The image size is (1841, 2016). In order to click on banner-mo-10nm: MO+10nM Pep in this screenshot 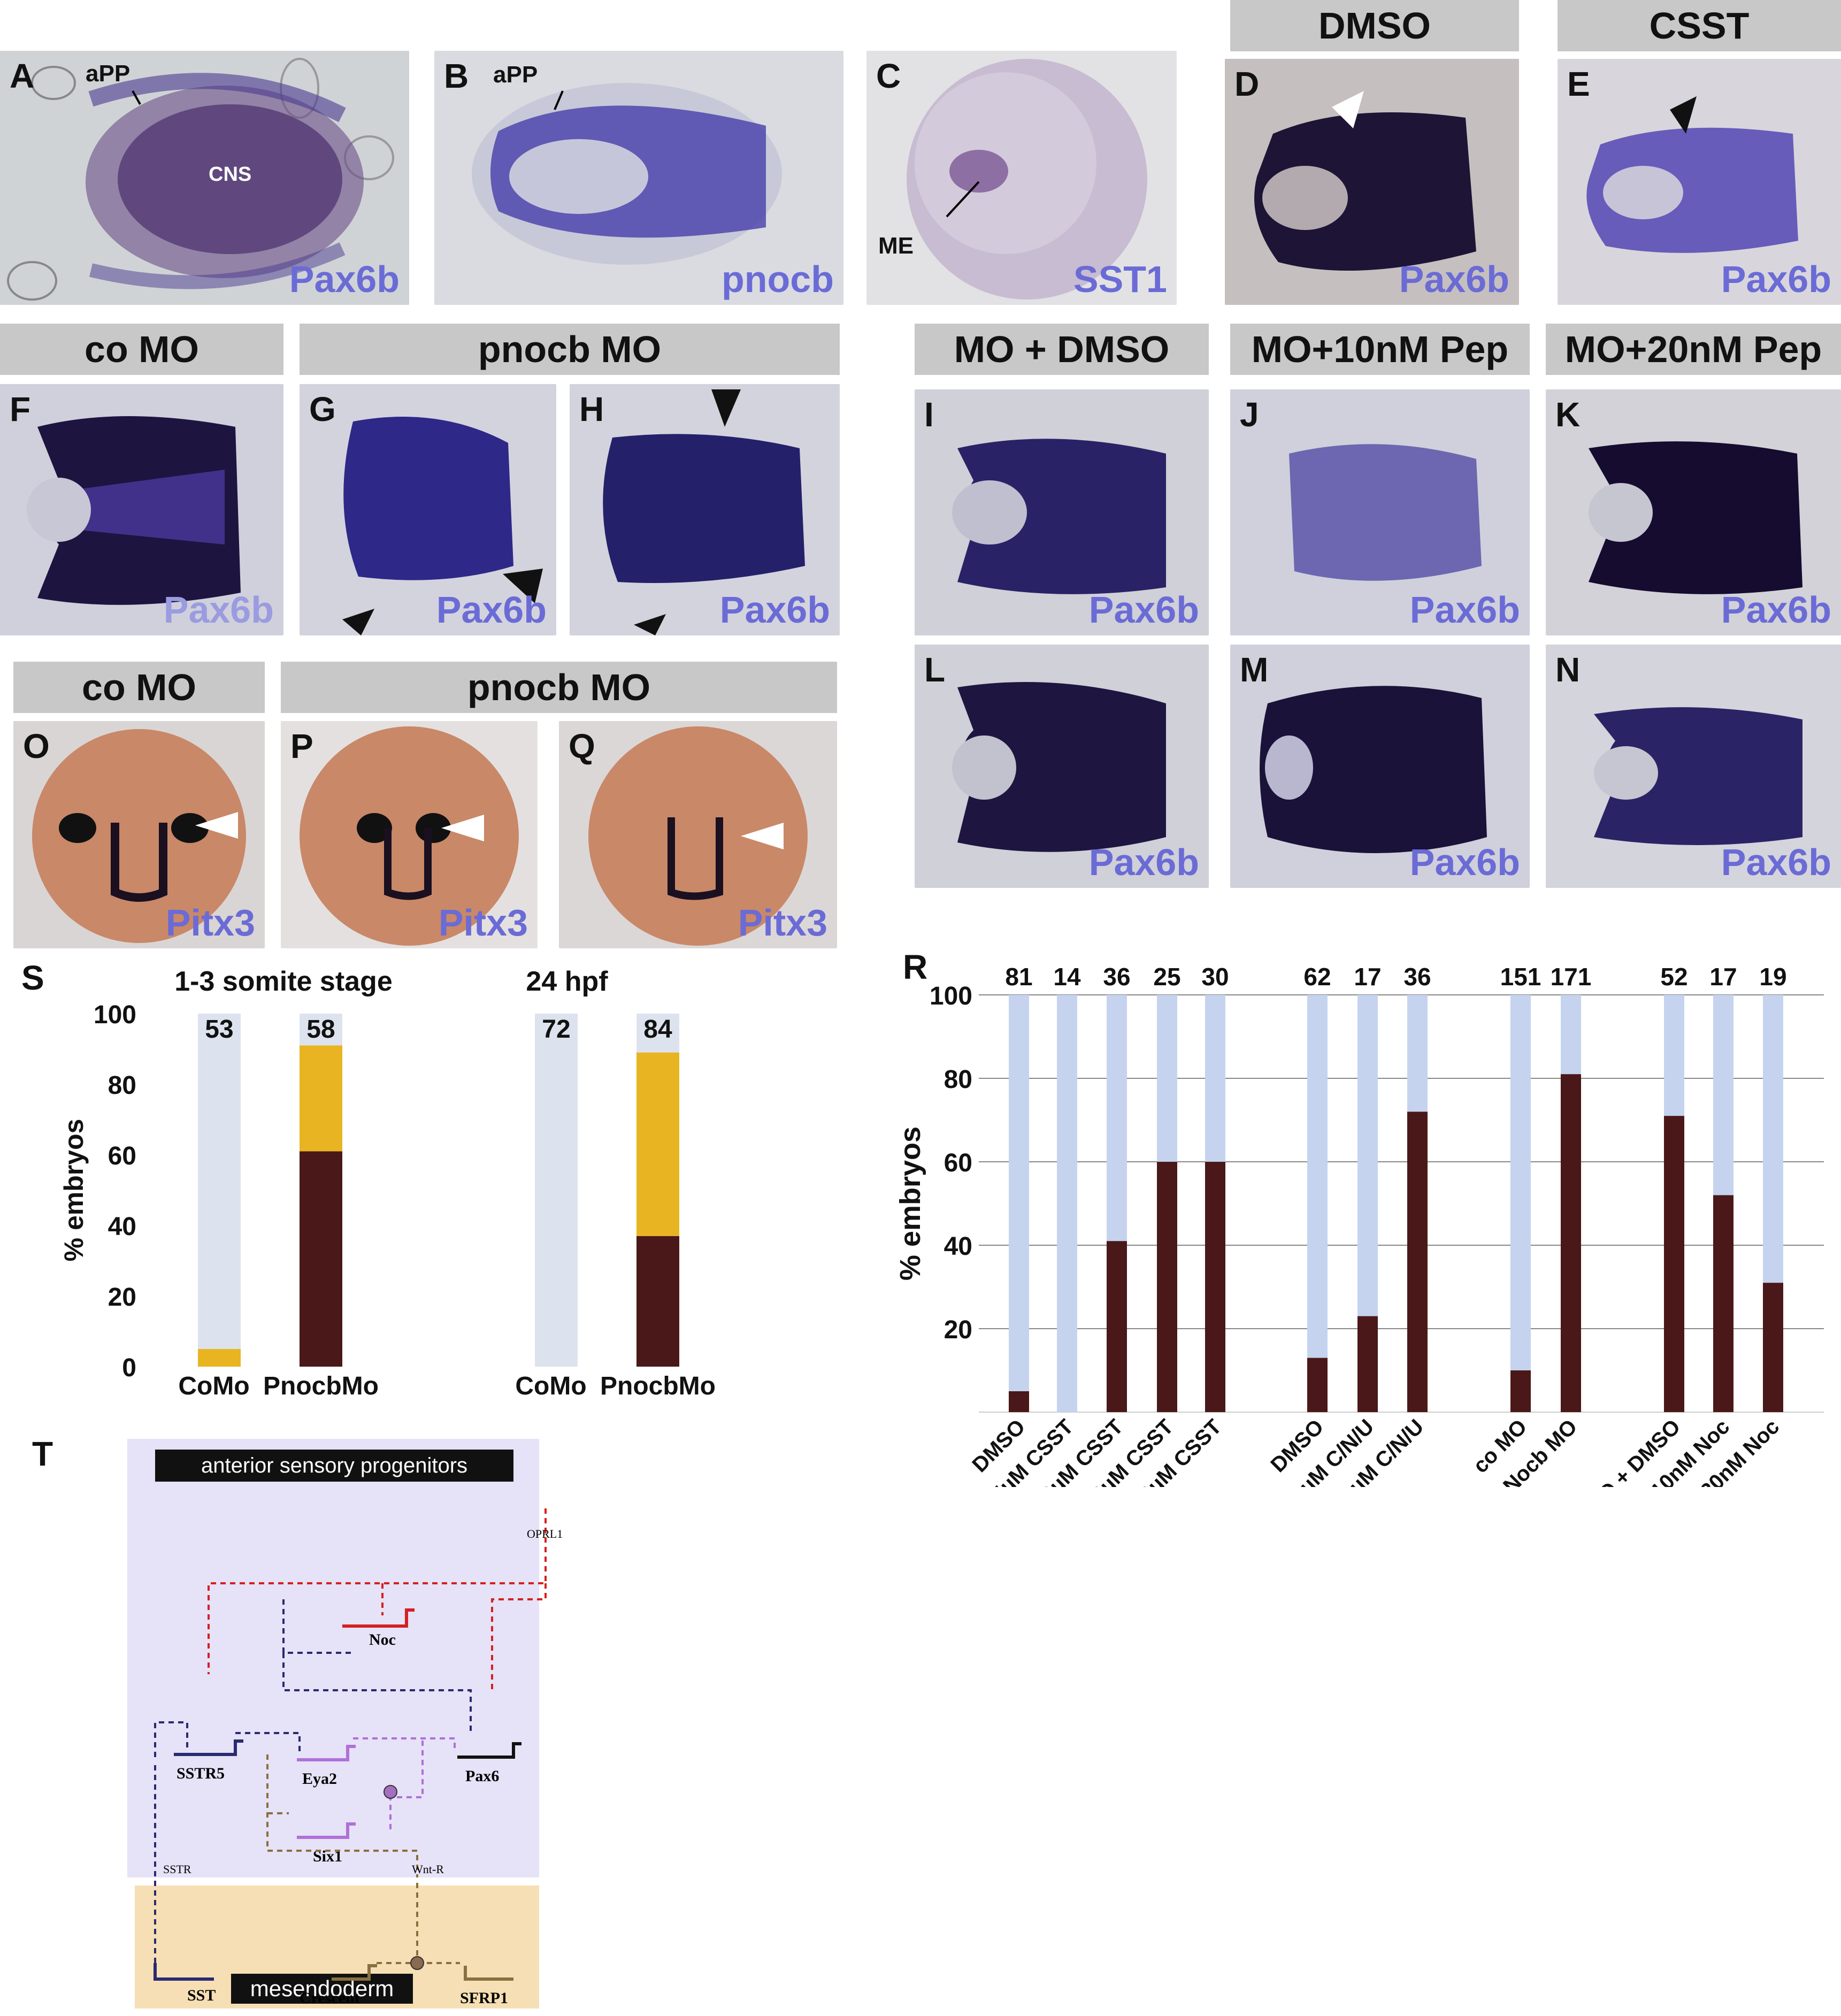, I will do `click(1380, 350)`.